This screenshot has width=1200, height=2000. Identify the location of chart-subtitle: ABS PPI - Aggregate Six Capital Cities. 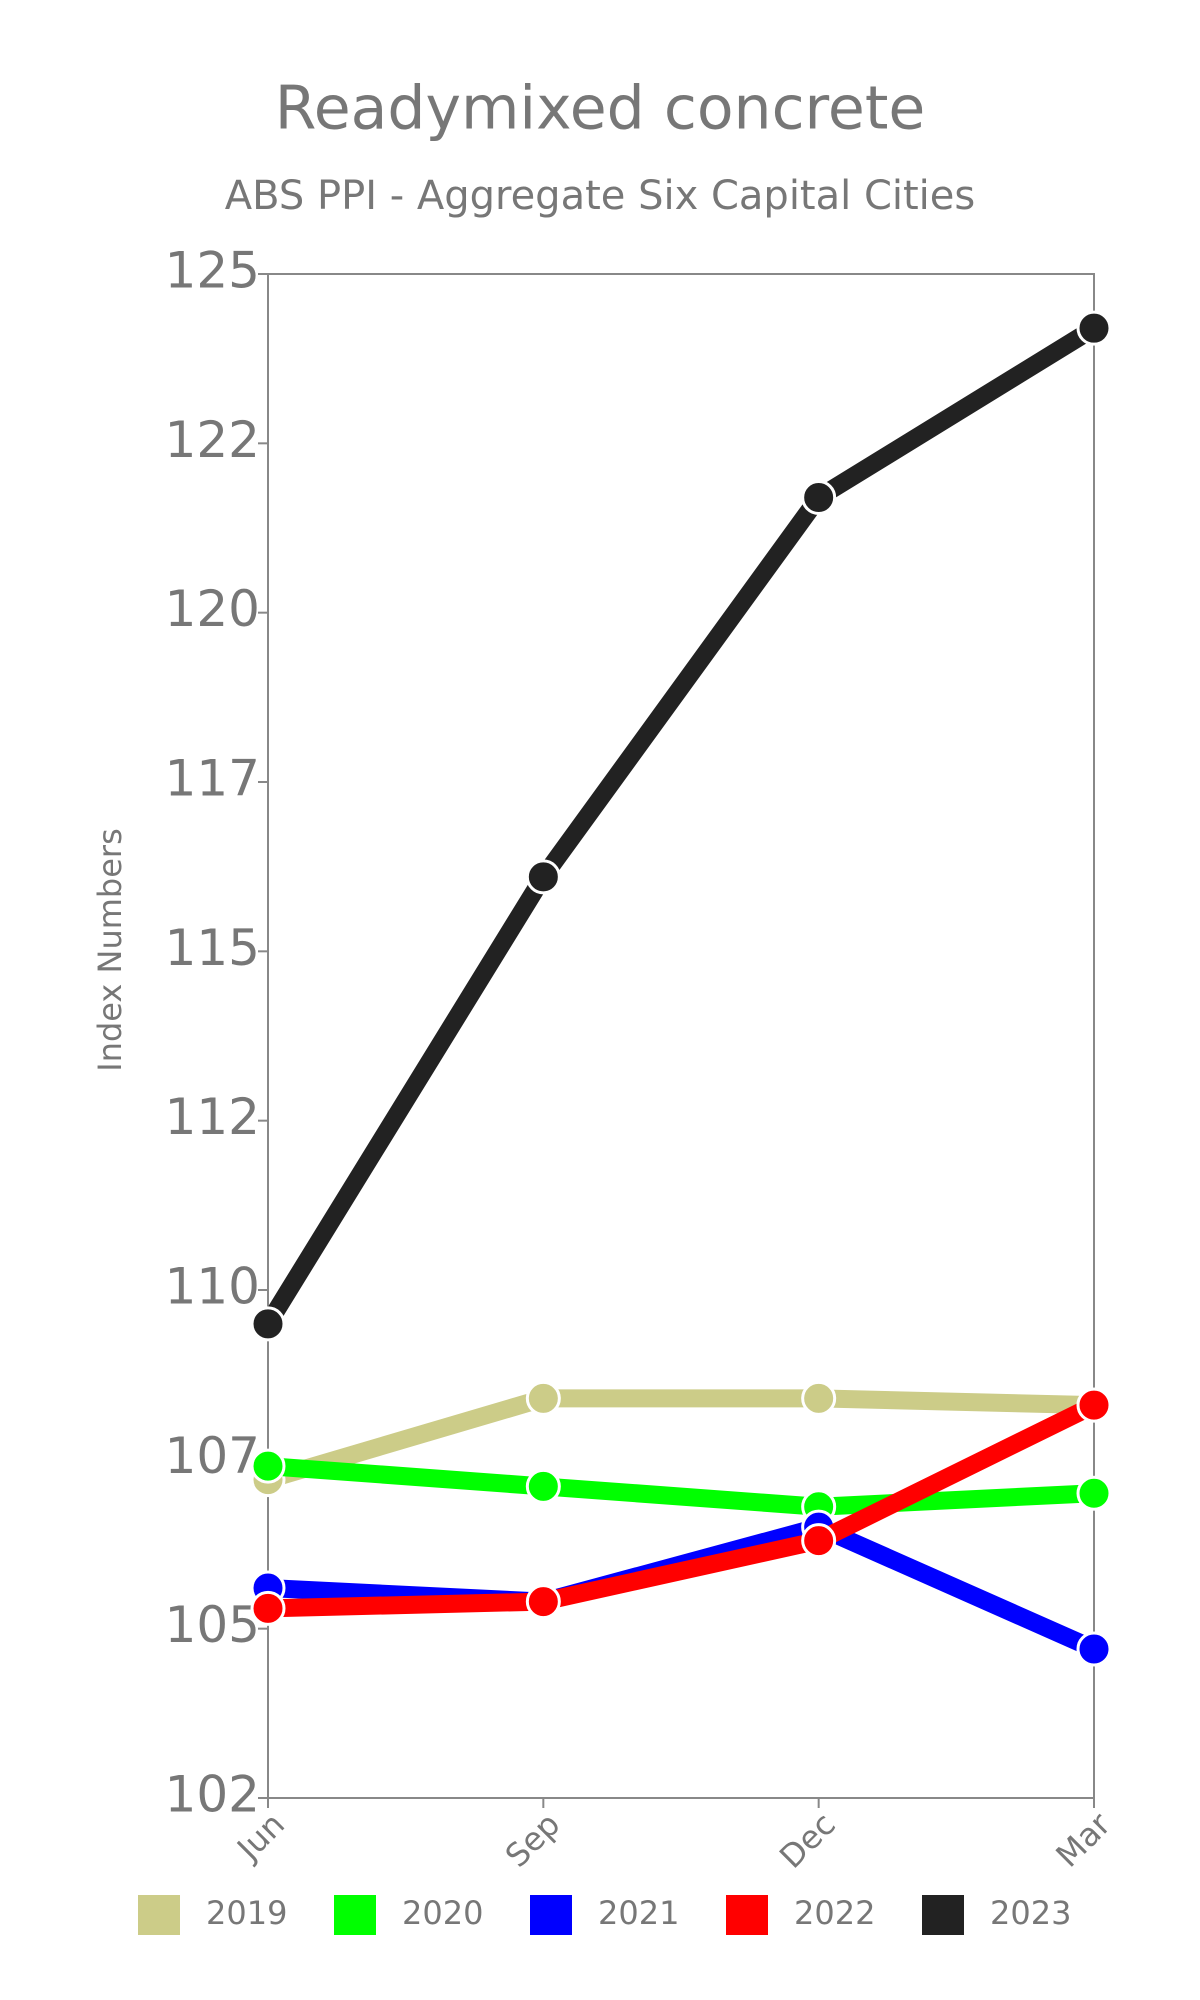
(600, 196).